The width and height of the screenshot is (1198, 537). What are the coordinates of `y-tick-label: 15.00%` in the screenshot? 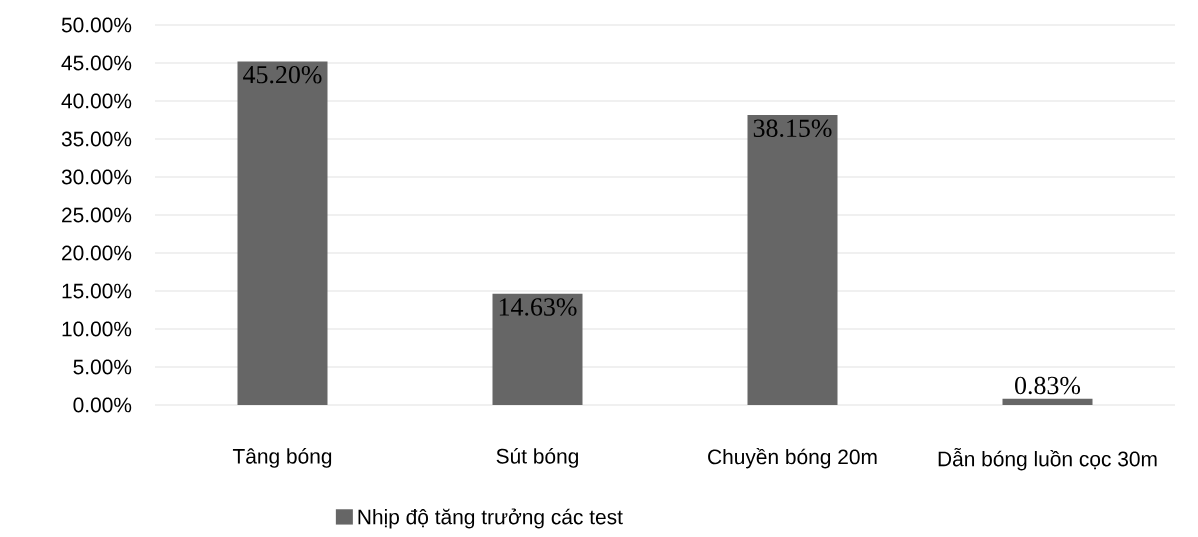 It's located at (97, 291).